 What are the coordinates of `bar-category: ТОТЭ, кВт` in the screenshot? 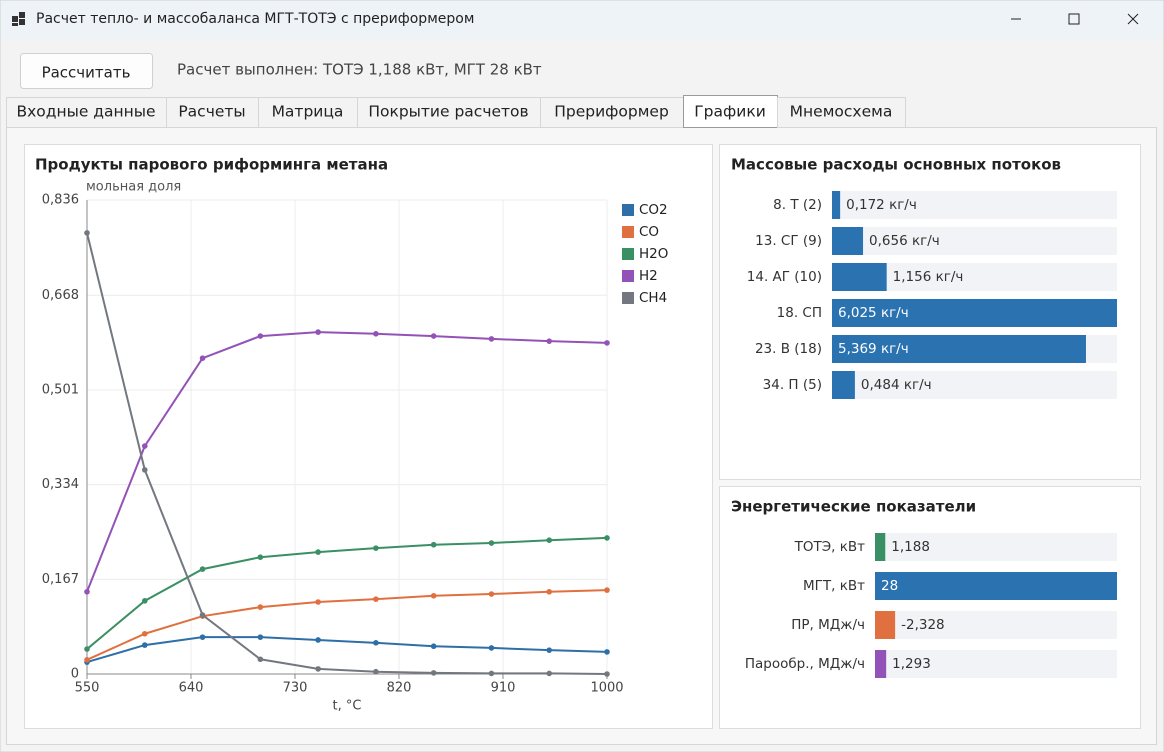 It's located at (830, 547).